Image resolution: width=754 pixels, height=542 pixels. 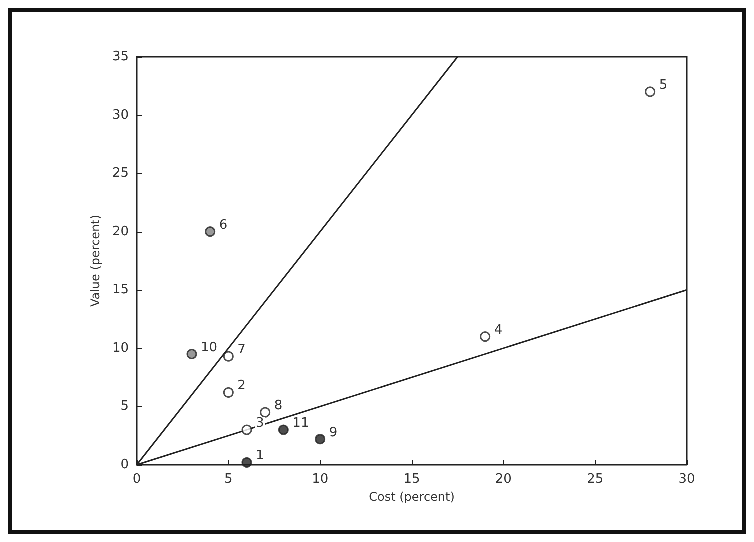 What do you see at coordinates (124, 465) in the screenshot?
I see `y-tick-label: 0` at bounding box center [124, 465].